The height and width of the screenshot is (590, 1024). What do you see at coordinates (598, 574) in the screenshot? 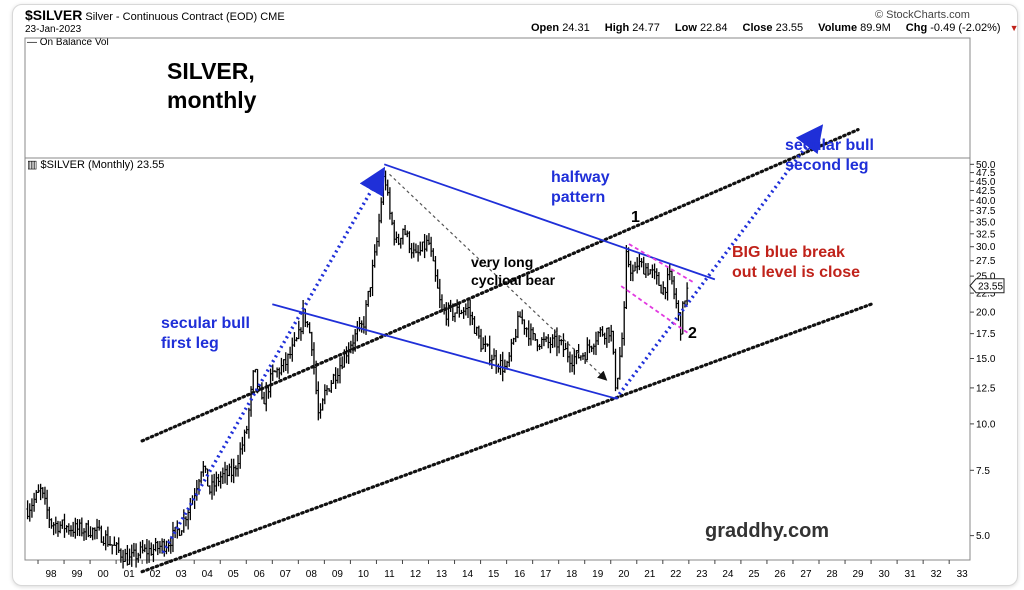
I see `x-tick-label: 19` at bounding box center [598, 574].